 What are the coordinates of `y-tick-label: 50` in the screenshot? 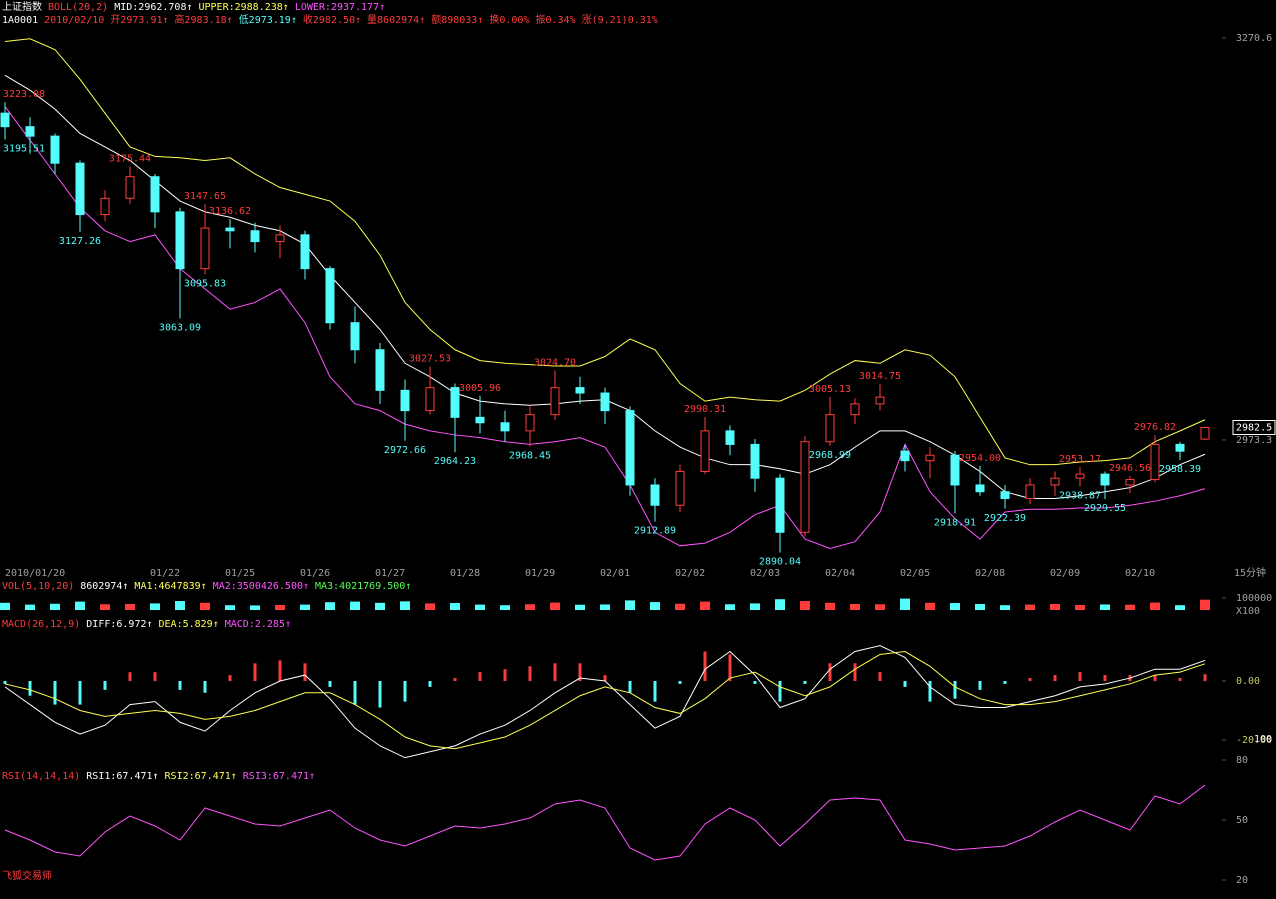 It's located at (1242, 820).